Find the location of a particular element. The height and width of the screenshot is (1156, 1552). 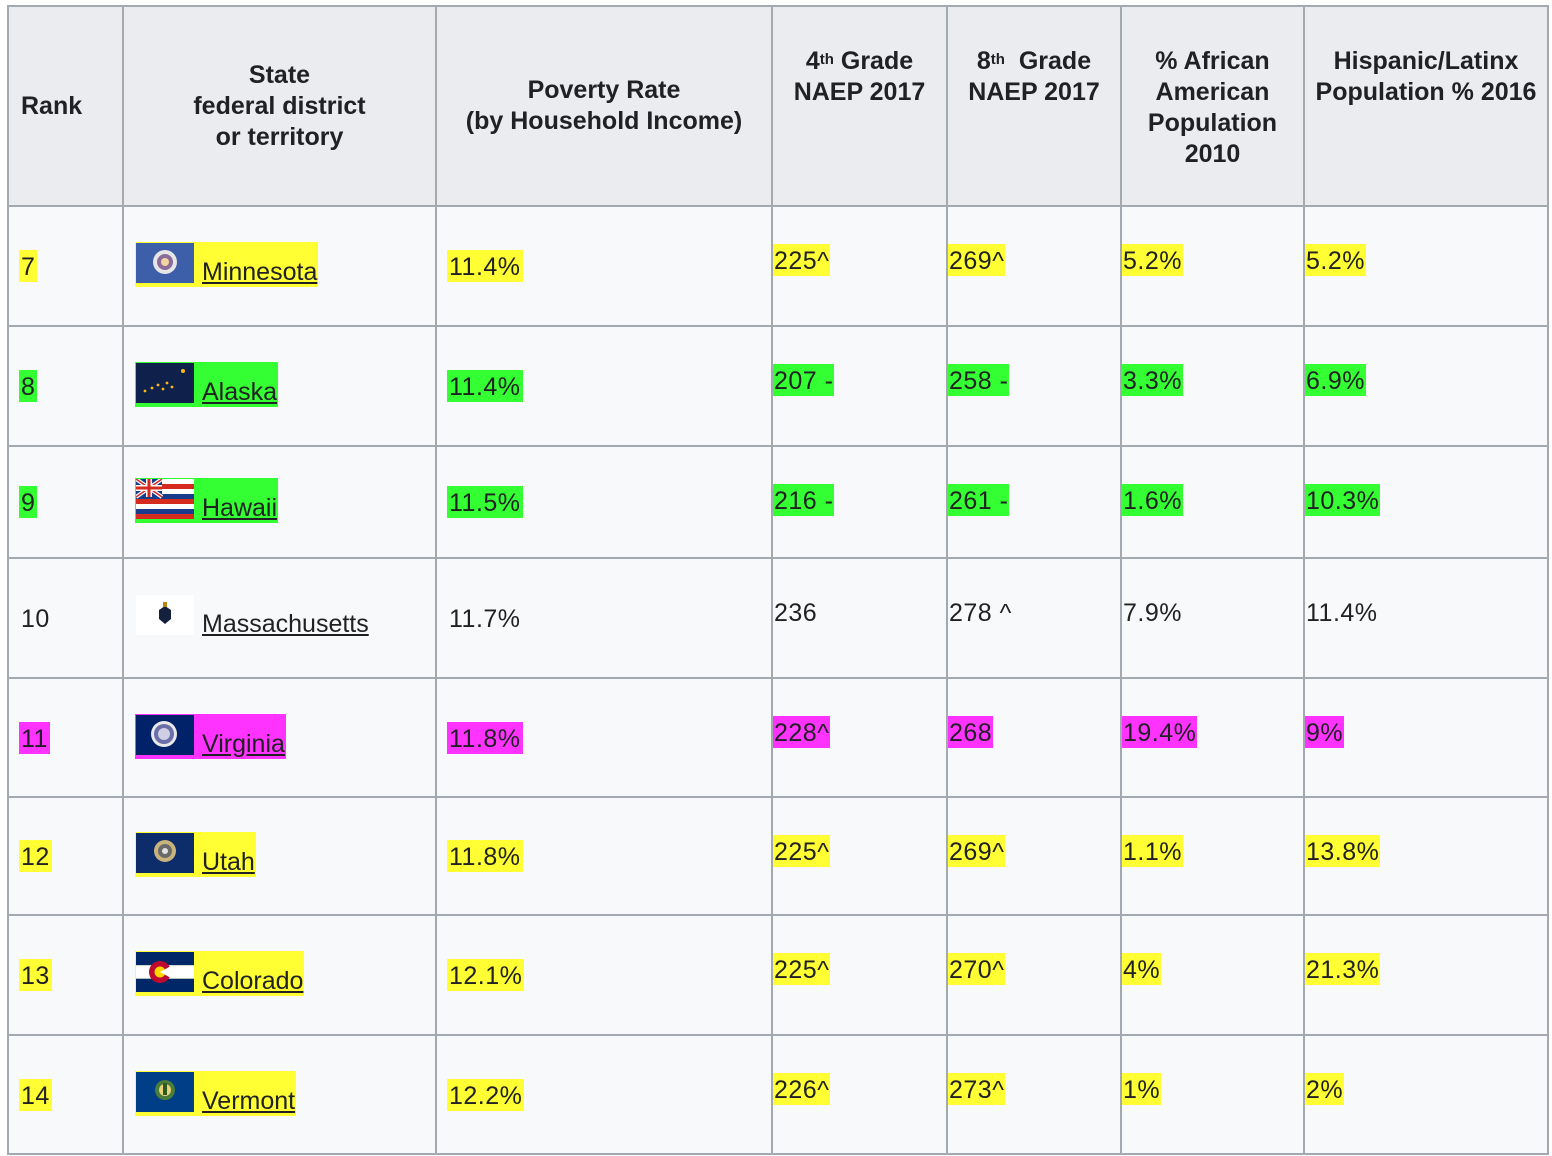

state-link: Minnesota is located at coordinates (260, 272).